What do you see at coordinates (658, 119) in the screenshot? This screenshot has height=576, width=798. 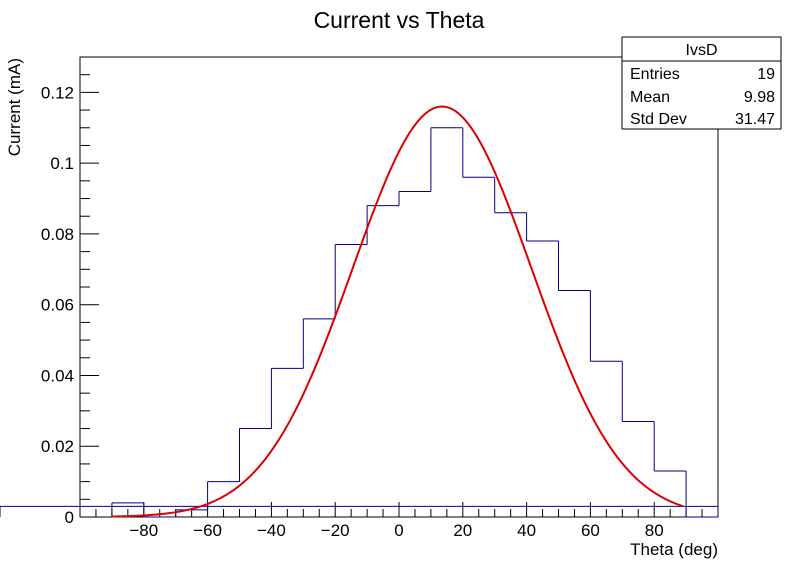 I see `stats-stddev-label: Std Dev` at bounding box center [658, 119].